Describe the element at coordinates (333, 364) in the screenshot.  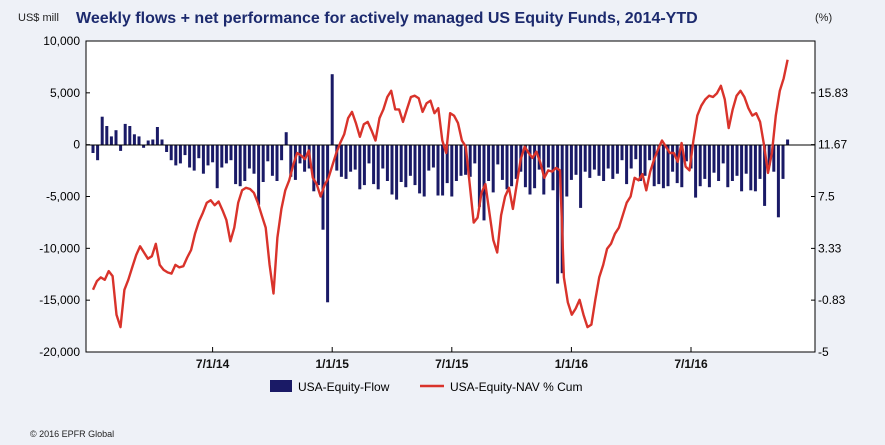
I see `x-tick-label: 1/1/15` at that location.